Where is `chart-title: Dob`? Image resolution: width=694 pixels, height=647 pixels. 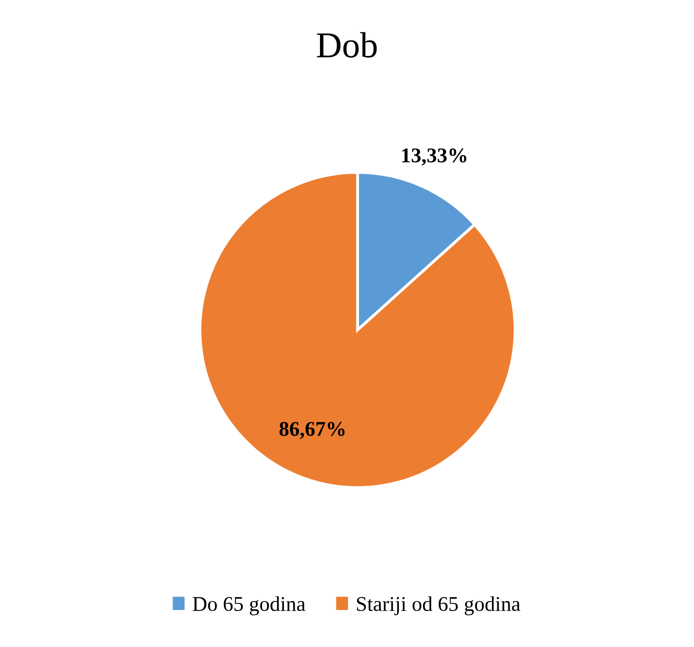
chart-title: Dob is located at coordinates (346, 45).